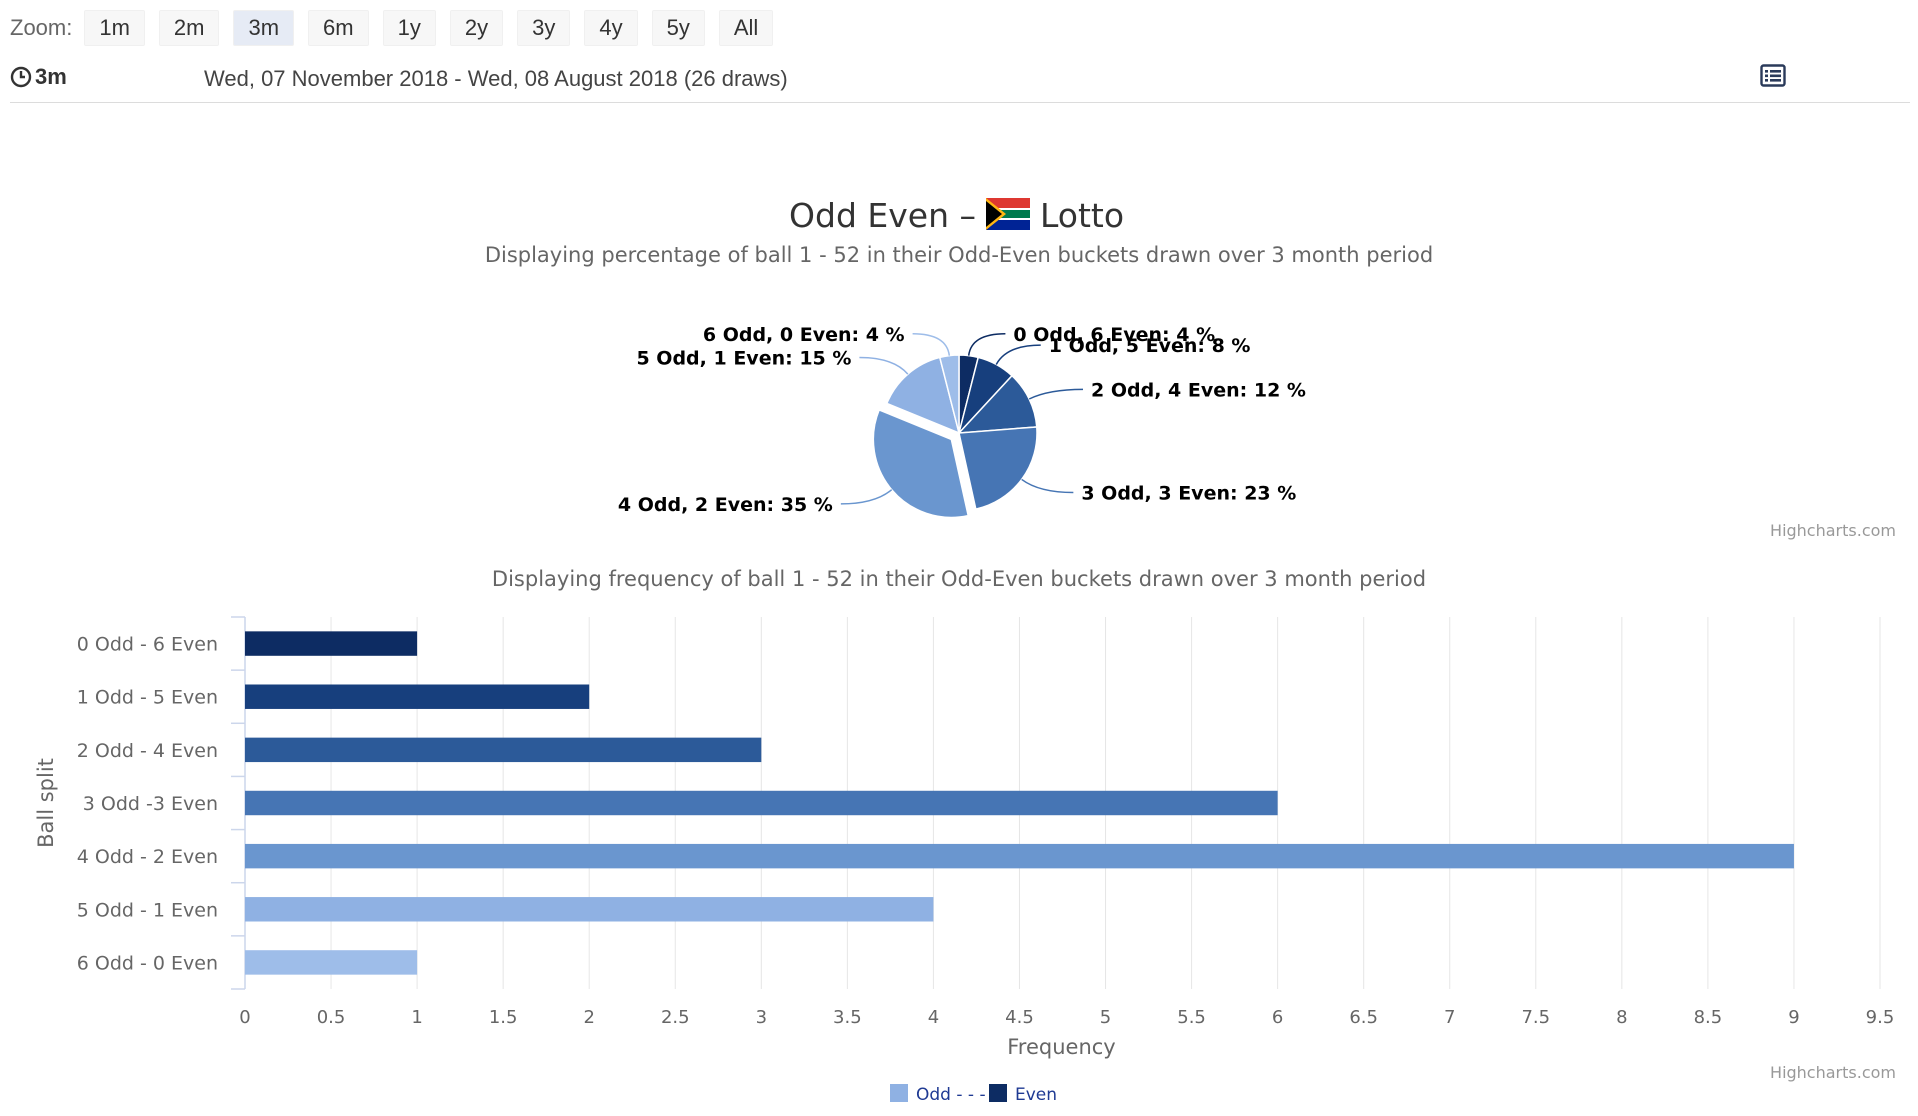 Image resolution: width=1918 pixels, height=1116 pixels. Describe the element at coordinates (21, 77) in the screenshot. I see `clock-icon` at that location.